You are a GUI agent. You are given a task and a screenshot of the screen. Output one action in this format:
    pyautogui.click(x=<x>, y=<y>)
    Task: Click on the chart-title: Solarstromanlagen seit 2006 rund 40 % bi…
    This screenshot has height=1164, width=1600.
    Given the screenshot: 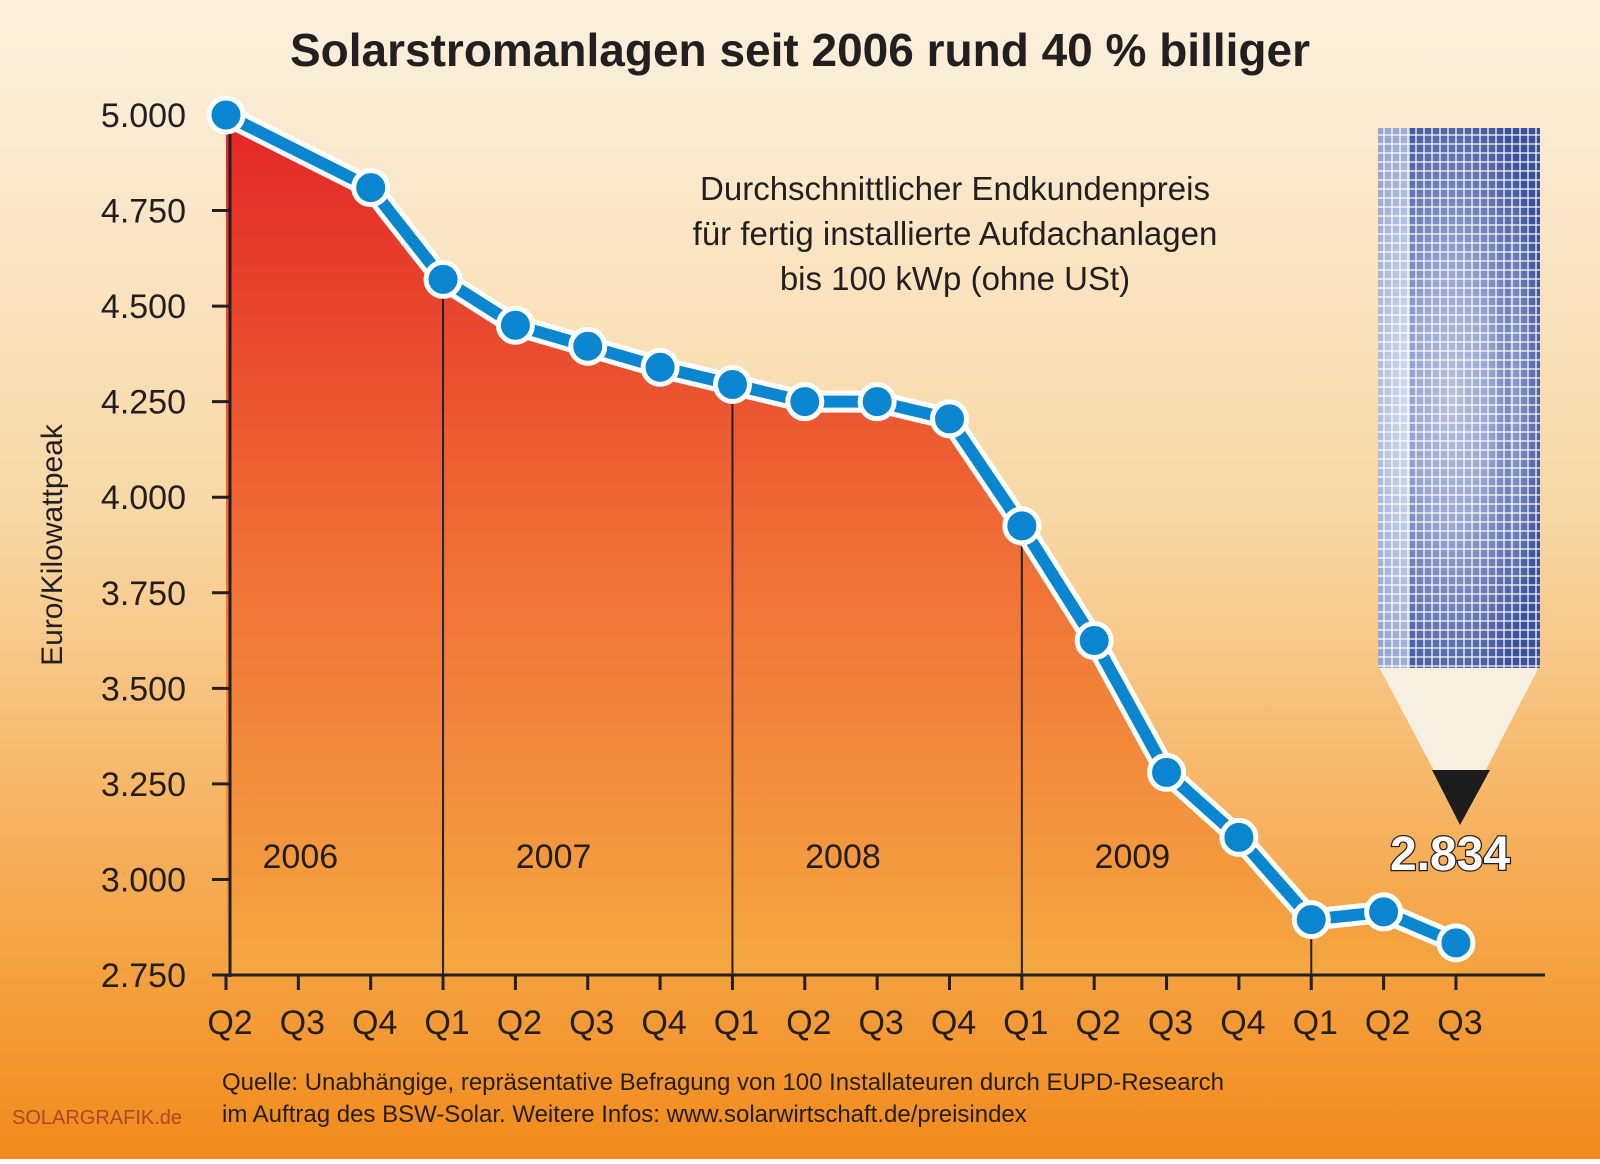 What is the action you would take?
    pyautogui.click(x=800, y=50)
    